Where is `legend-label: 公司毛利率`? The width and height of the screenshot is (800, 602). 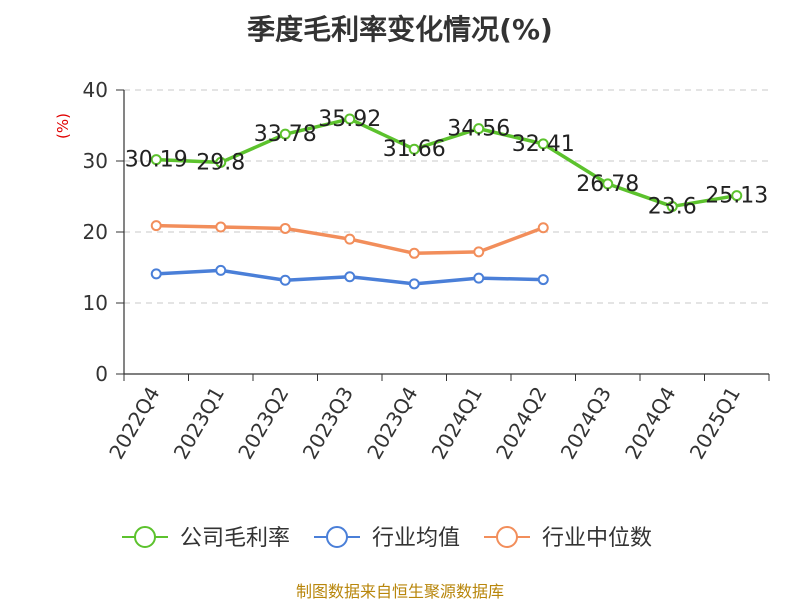 legend-label: 公司毛利率 is located at coordinates (235, 538).